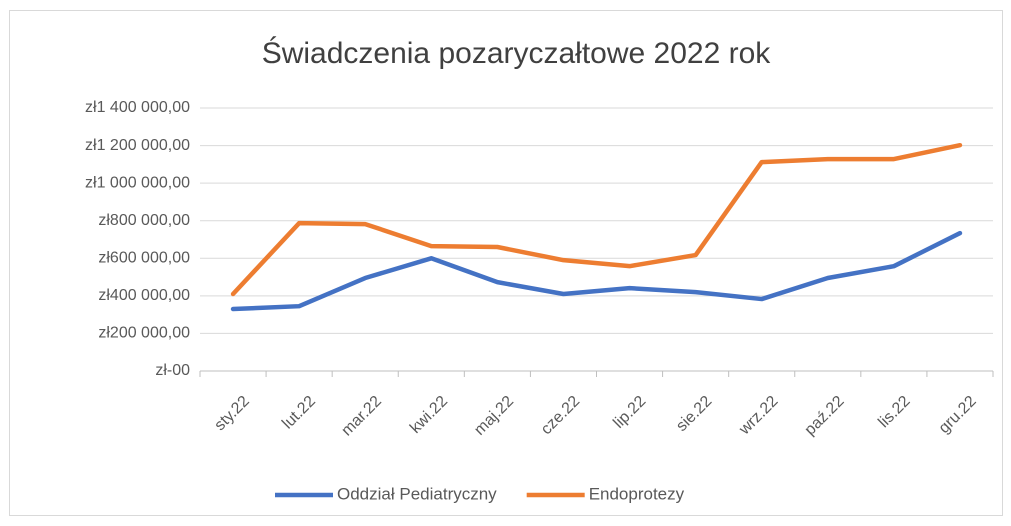 Image resolution: width=1011 pixels, height=526 pixels. I want to click on y-tick-label: zł-00, so click(172, 370).